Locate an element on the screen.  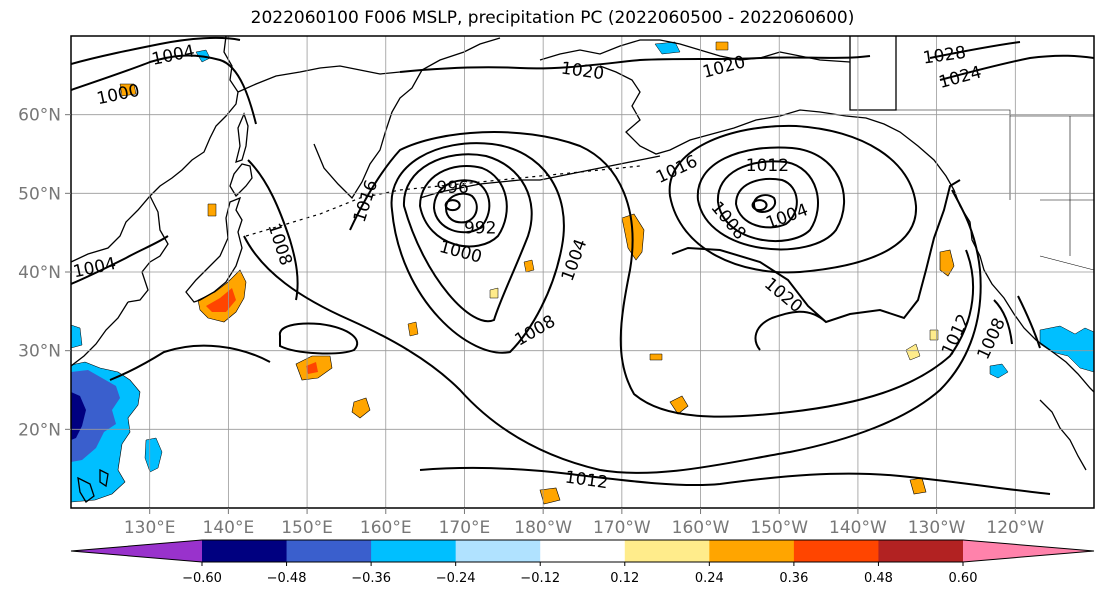
coast-sakhalin is located at coordinates (242, 137).